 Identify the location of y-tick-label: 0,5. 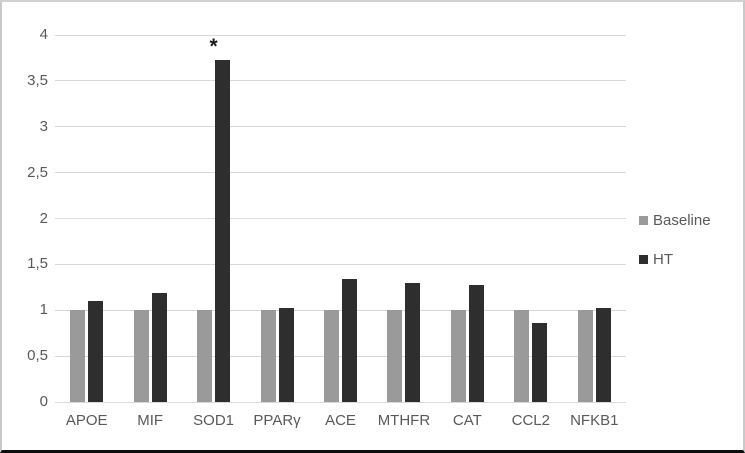
(37, 356).